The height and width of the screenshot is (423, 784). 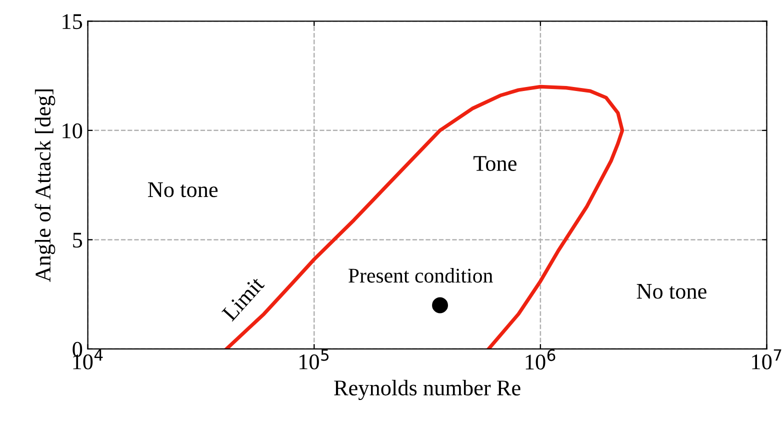 What do you see at coordinates (427, 390) in the screenshot?
I see `x-axis-title: Reynolds number Re` at bounding box center [427, 390].